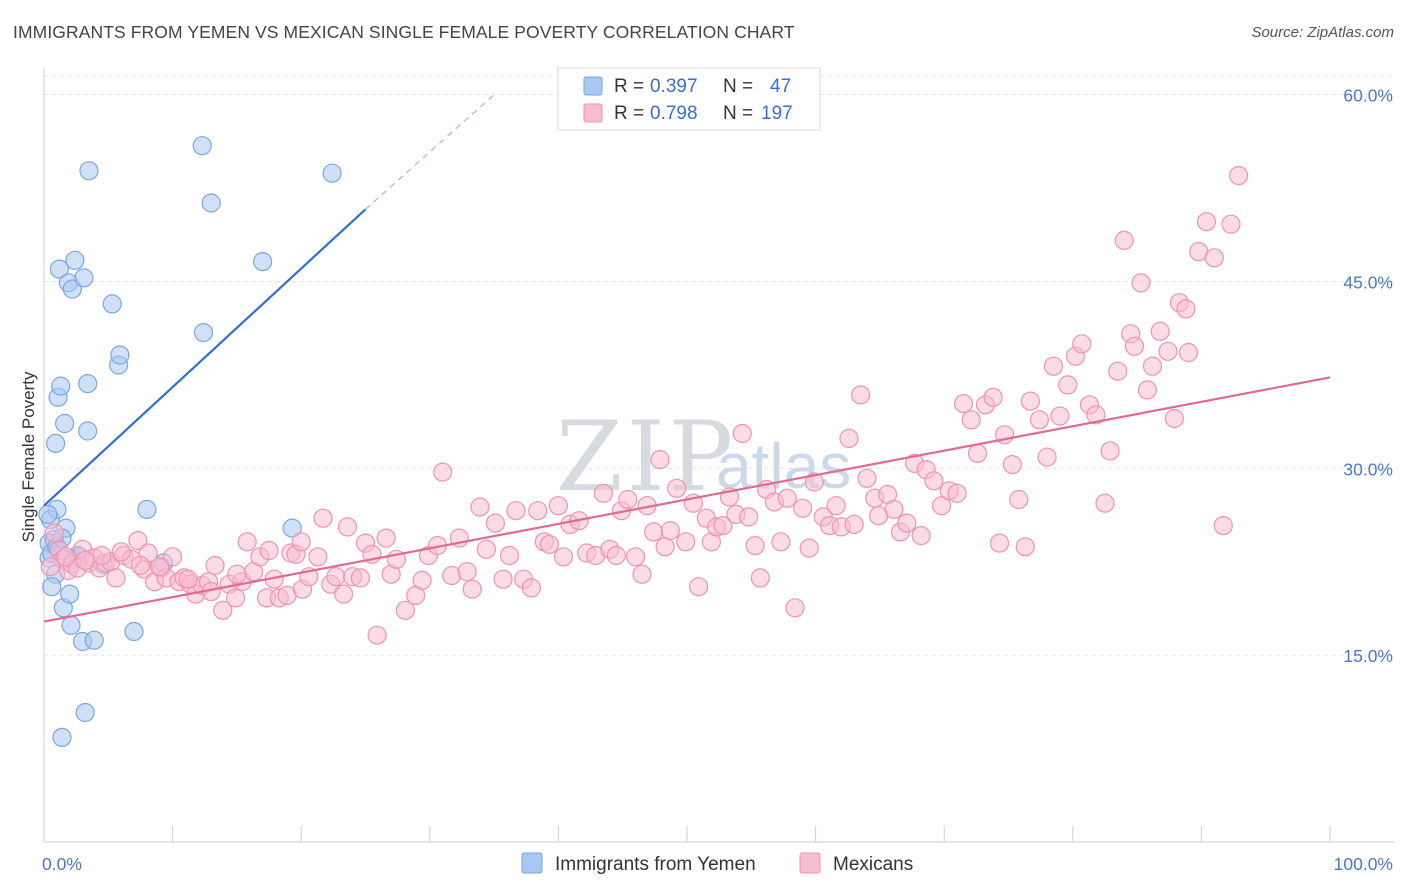 This screenshot has height=892, width=1406. Describe the element at coordinates (780, 86) in the screenshot. I see `legend-n-value-yemen: 47` at that location.